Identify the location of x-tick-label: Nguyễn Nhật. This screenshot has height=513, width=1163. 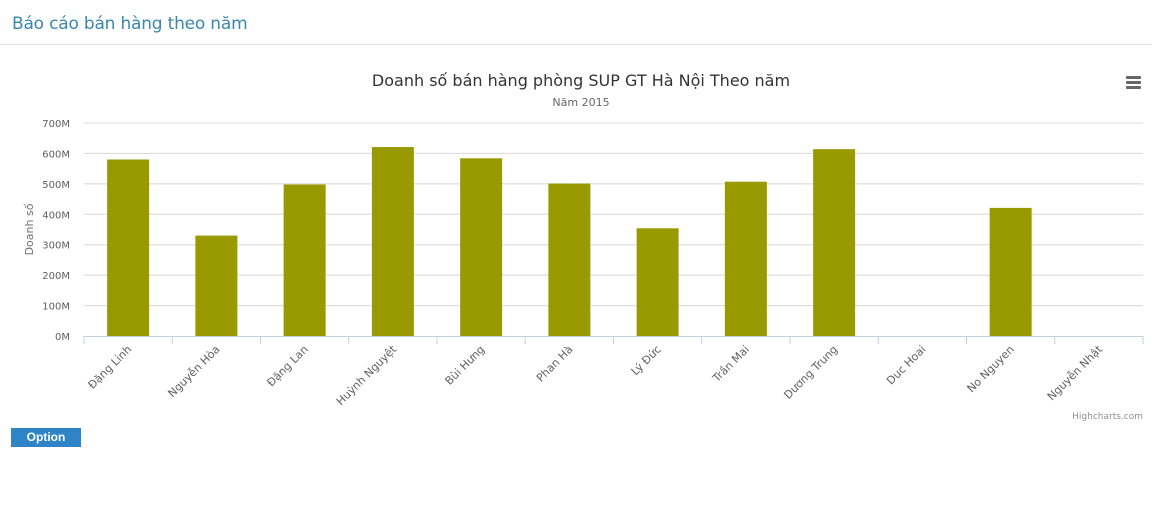
(1075, 372).